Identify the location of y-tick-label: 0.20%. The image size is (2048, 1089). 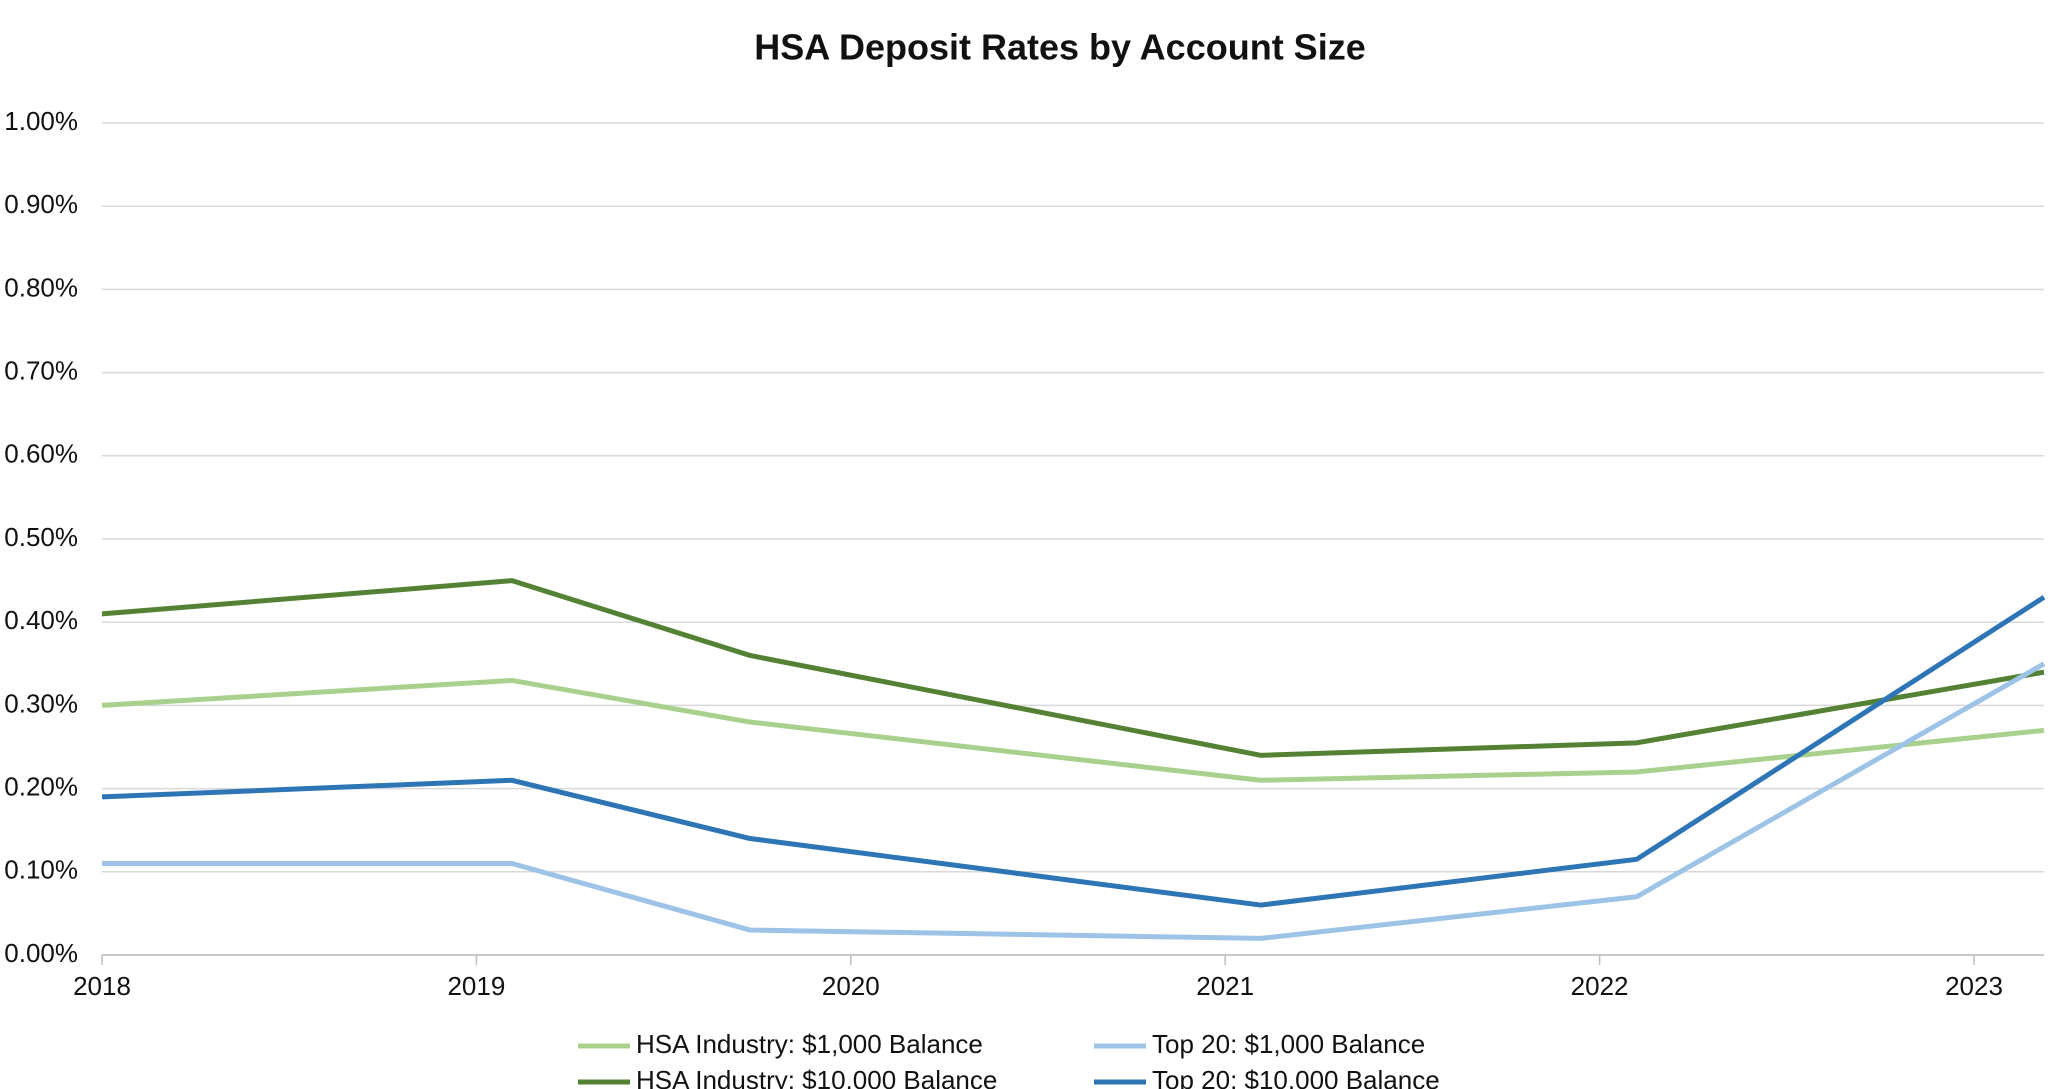
(41, 786).